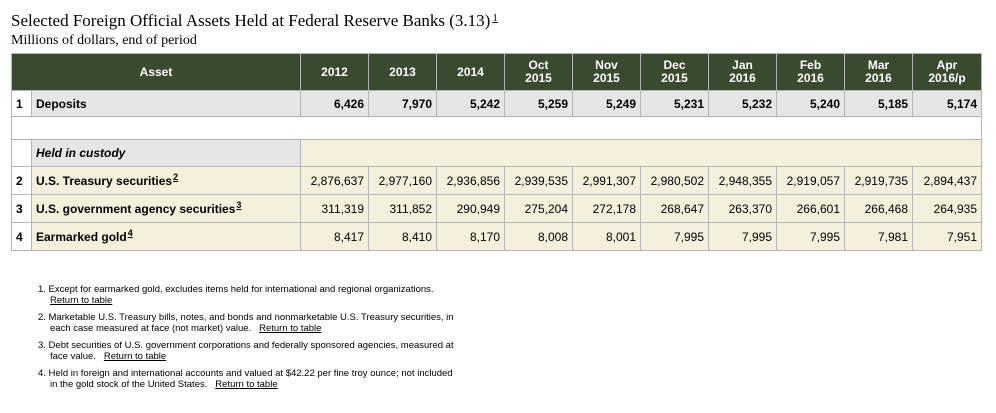  I want to click on column-header-period: Feb 2016, so click(810, 72).